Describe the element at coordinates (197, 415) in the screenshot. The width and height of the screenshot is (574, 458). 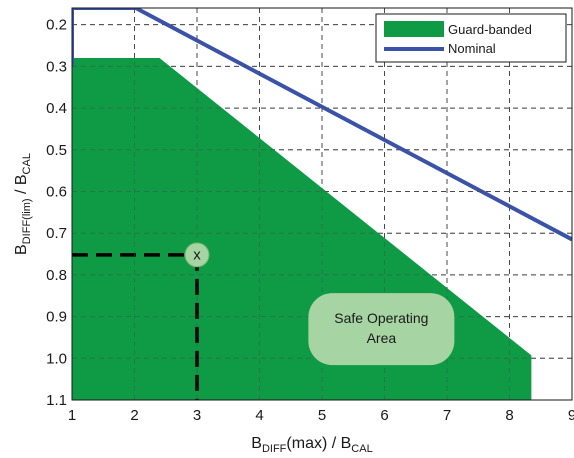
I see `x-tick-label: 3` at that location.